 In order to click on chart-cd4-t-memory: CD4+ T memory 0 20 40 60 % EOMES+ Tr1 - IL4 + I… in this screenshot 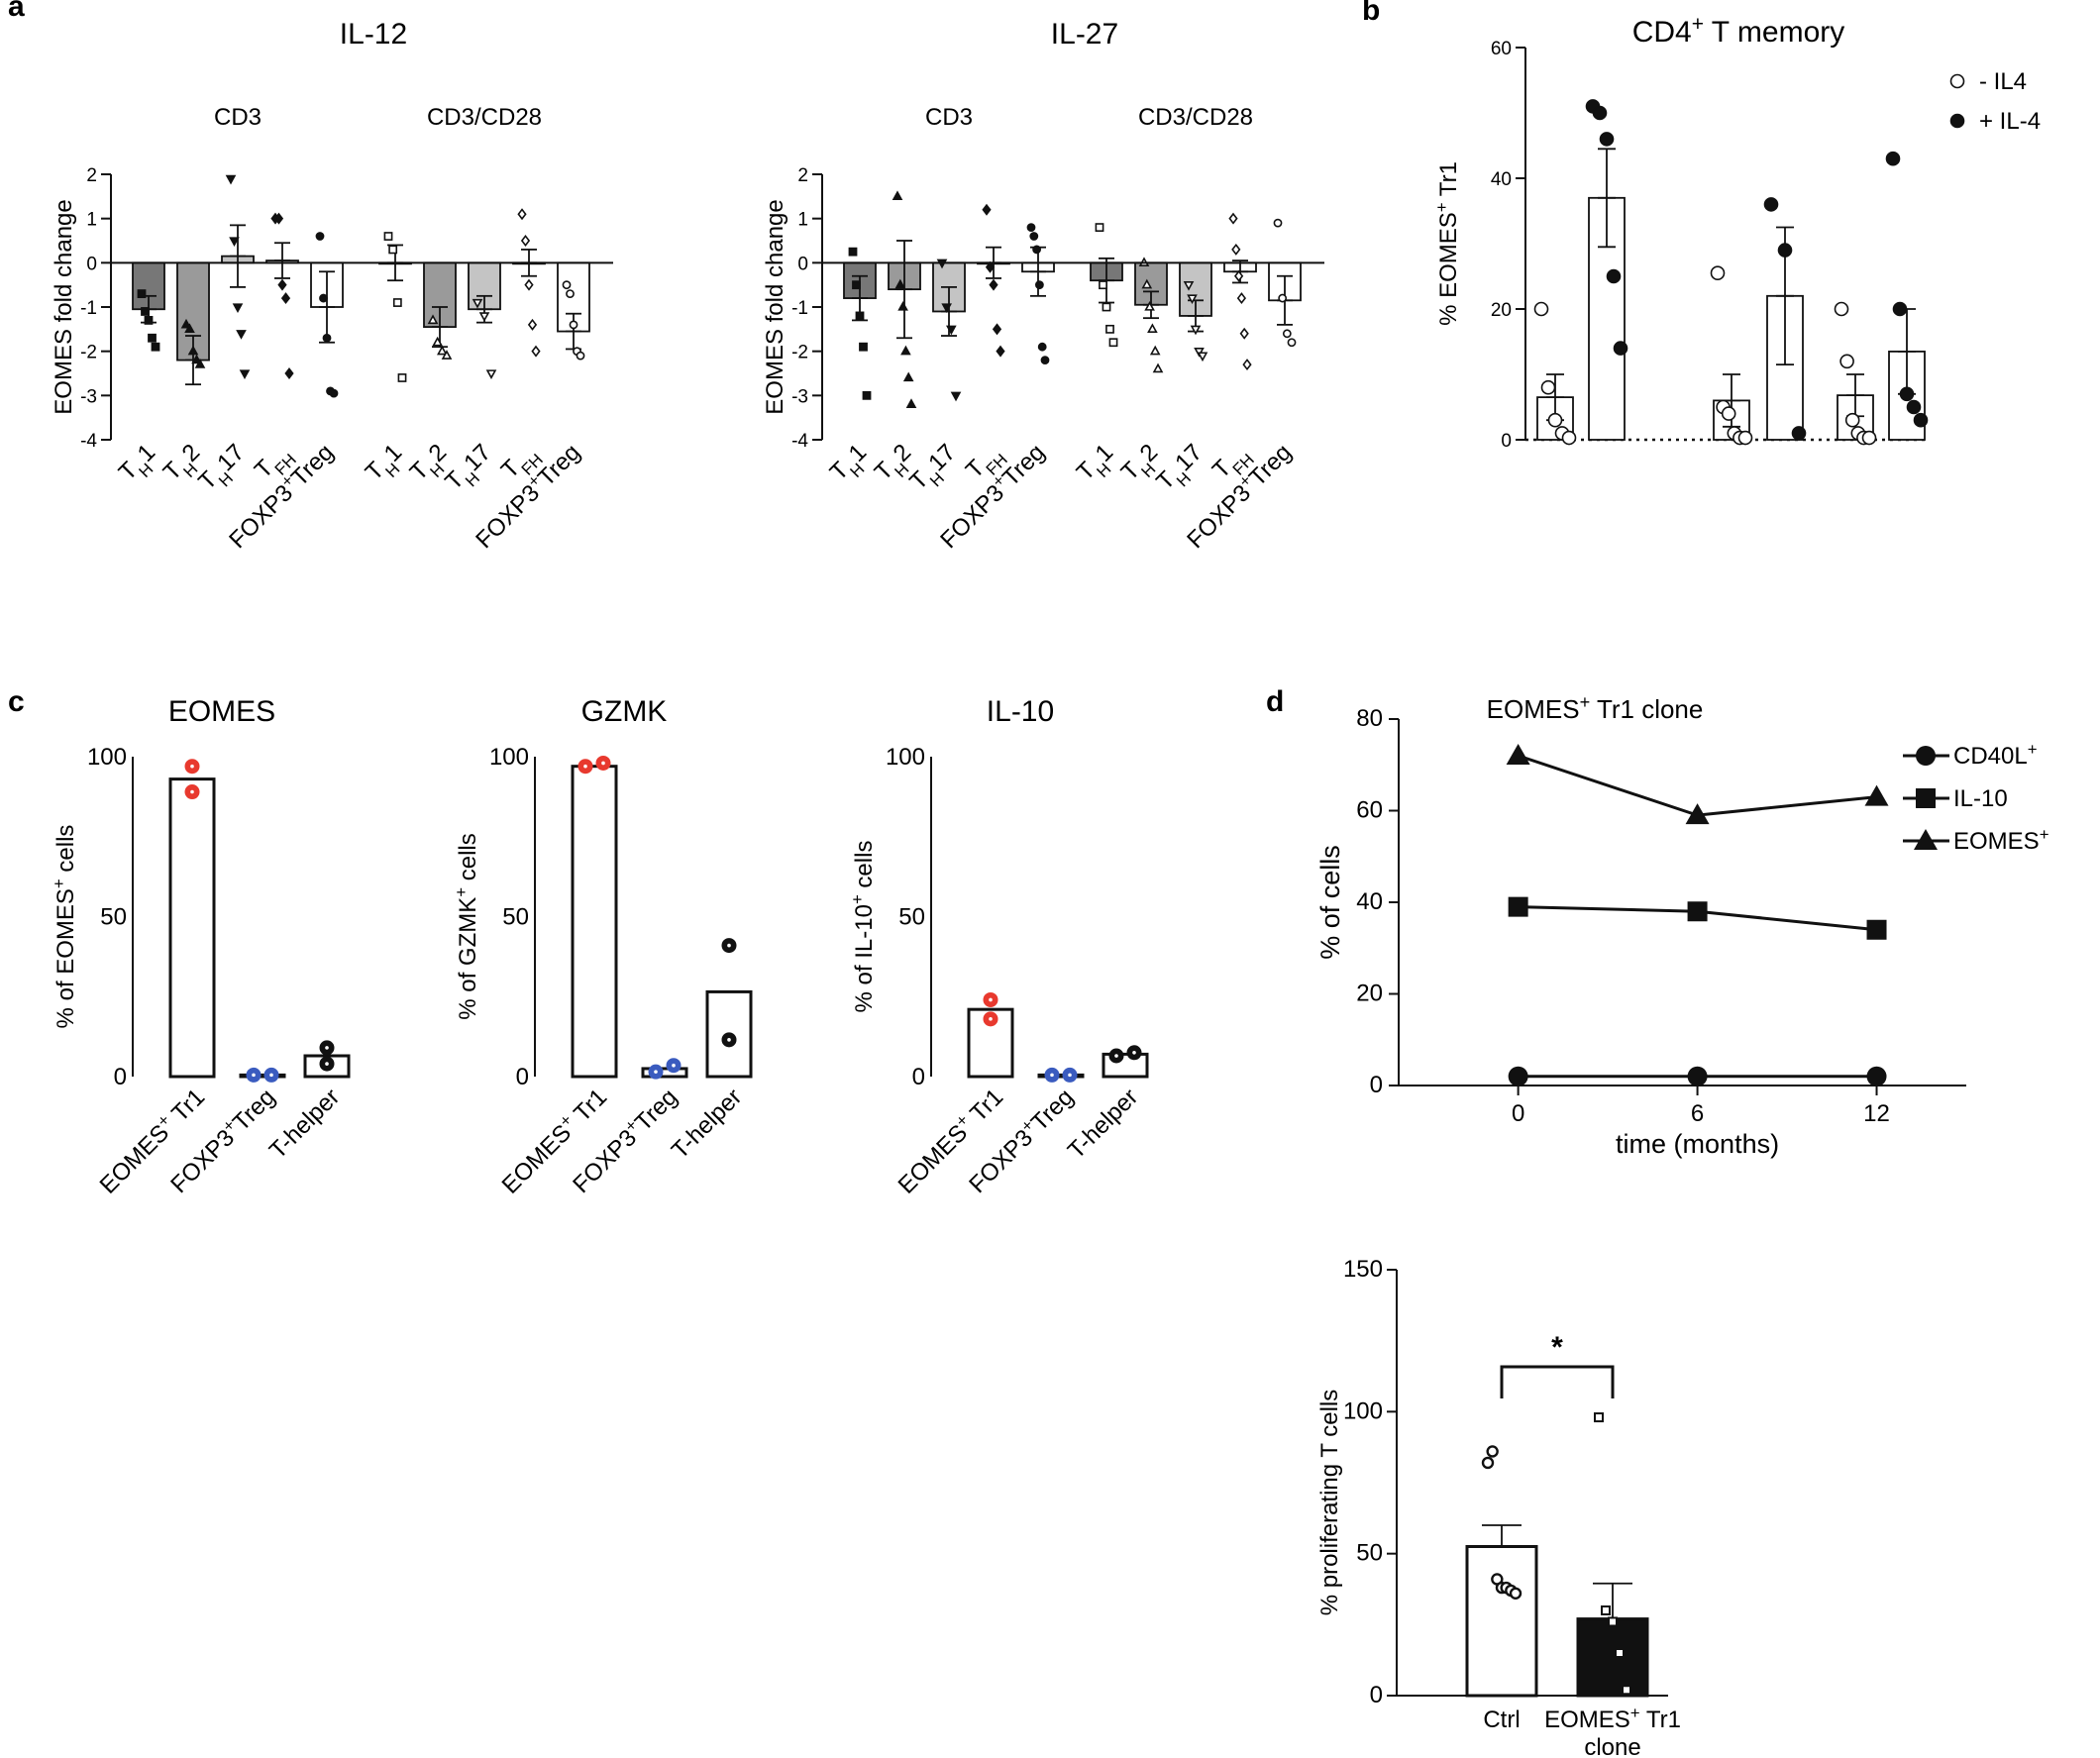, I will do `click(1737, 233)`.